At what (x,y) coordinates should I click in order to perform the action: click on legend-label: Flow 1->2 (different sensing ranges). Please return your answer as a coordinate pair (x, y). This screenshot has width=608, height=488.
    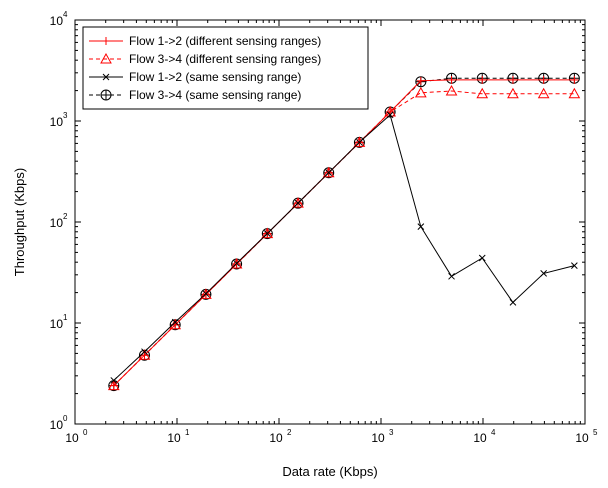
    Looking at the image, I should click on (225, 41).